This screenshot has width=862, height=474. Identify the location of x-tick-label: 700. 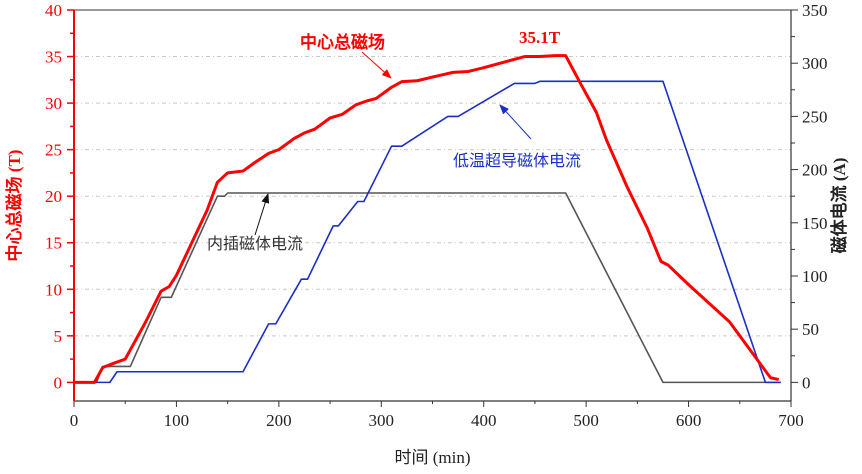
(791, 420).